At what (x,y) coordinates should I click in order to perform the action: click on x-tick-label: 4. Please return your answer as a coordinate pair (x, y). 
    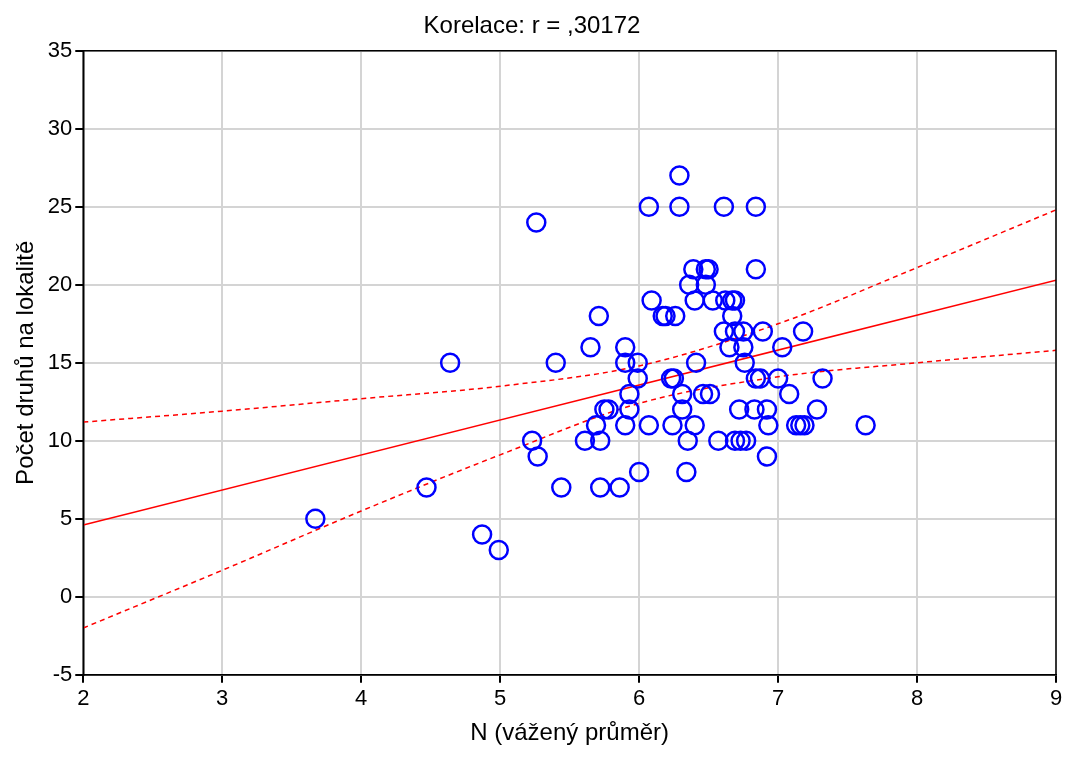
    Looking at the image, I should click on (361, 698).